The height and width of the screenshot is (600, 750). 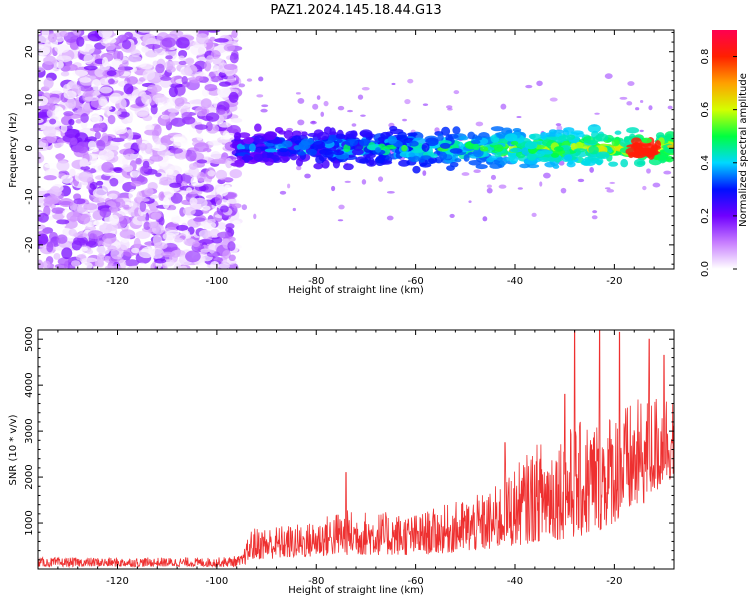 I want to click on colorbar-tick-label: 0.4, so click(x=705, y=163).